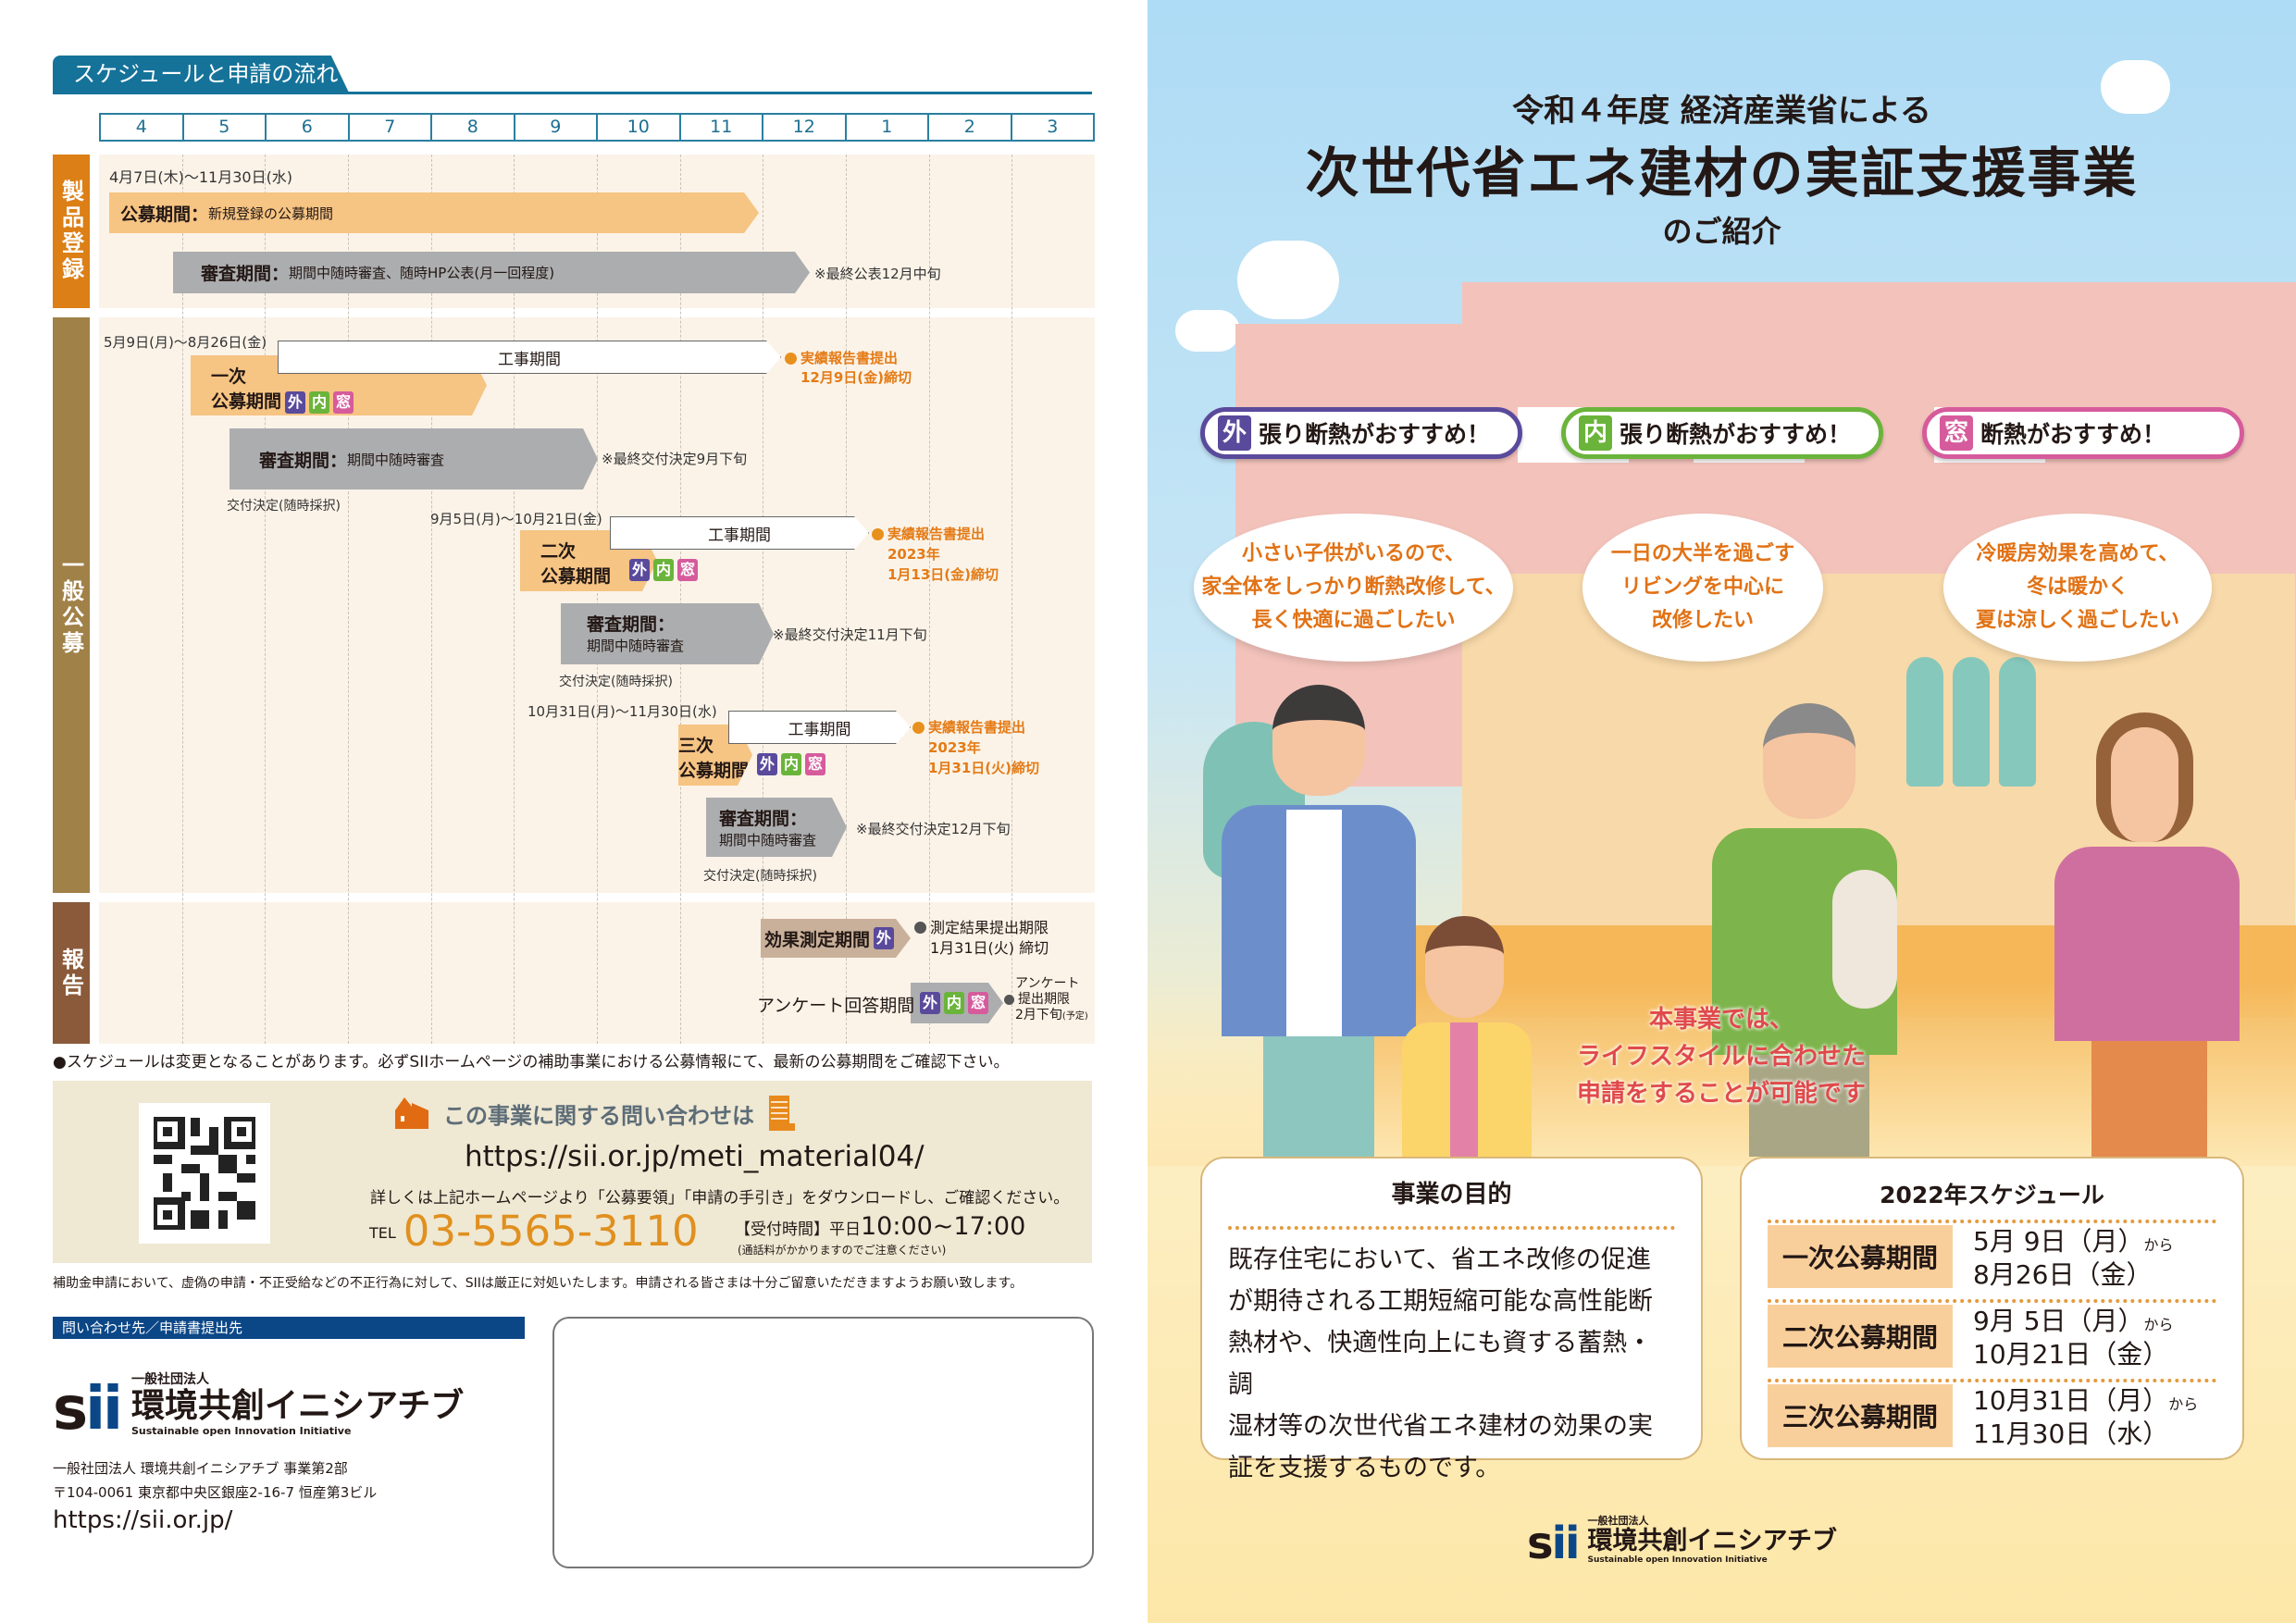 Image resolution: width=2296 pixels, height=1623 pixels. Describe the element at coordinates (170, 1379) in the screenshot. I see `org-type: 一般社団法人` at that location.